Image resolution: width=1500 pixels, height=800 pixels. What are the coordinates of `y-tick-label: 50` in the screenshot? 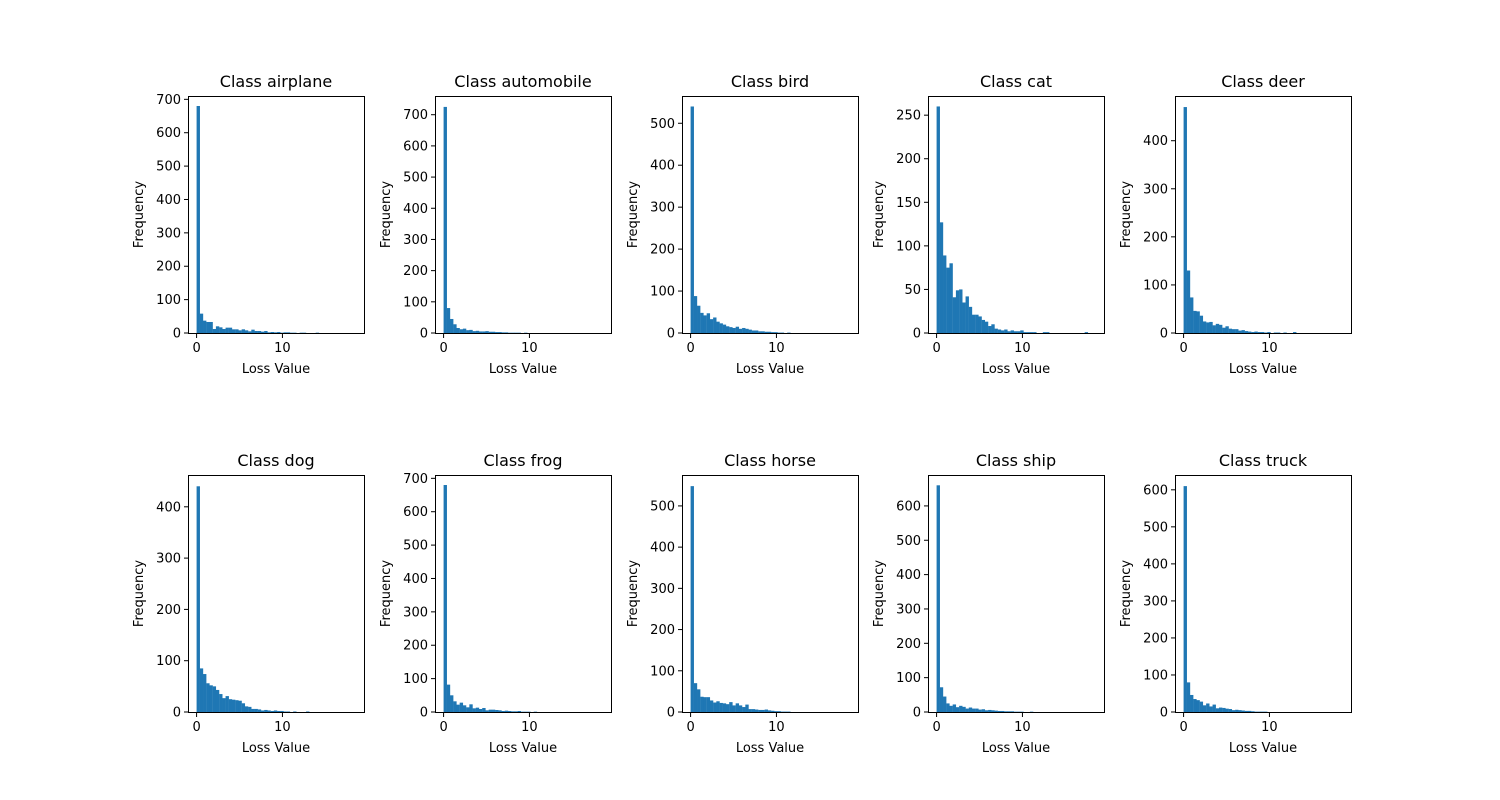 It's located at (912, 290).